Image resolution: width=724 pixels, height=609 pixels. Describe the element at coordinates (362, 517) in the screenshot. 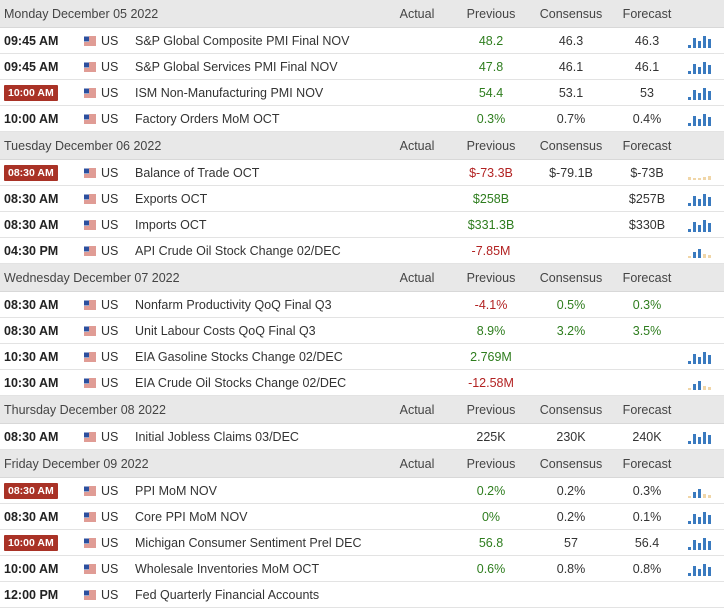

I see `event-row: 08:30 AM US Core PPI MoM NOV 0% 0.2% 0.1%` at that location.